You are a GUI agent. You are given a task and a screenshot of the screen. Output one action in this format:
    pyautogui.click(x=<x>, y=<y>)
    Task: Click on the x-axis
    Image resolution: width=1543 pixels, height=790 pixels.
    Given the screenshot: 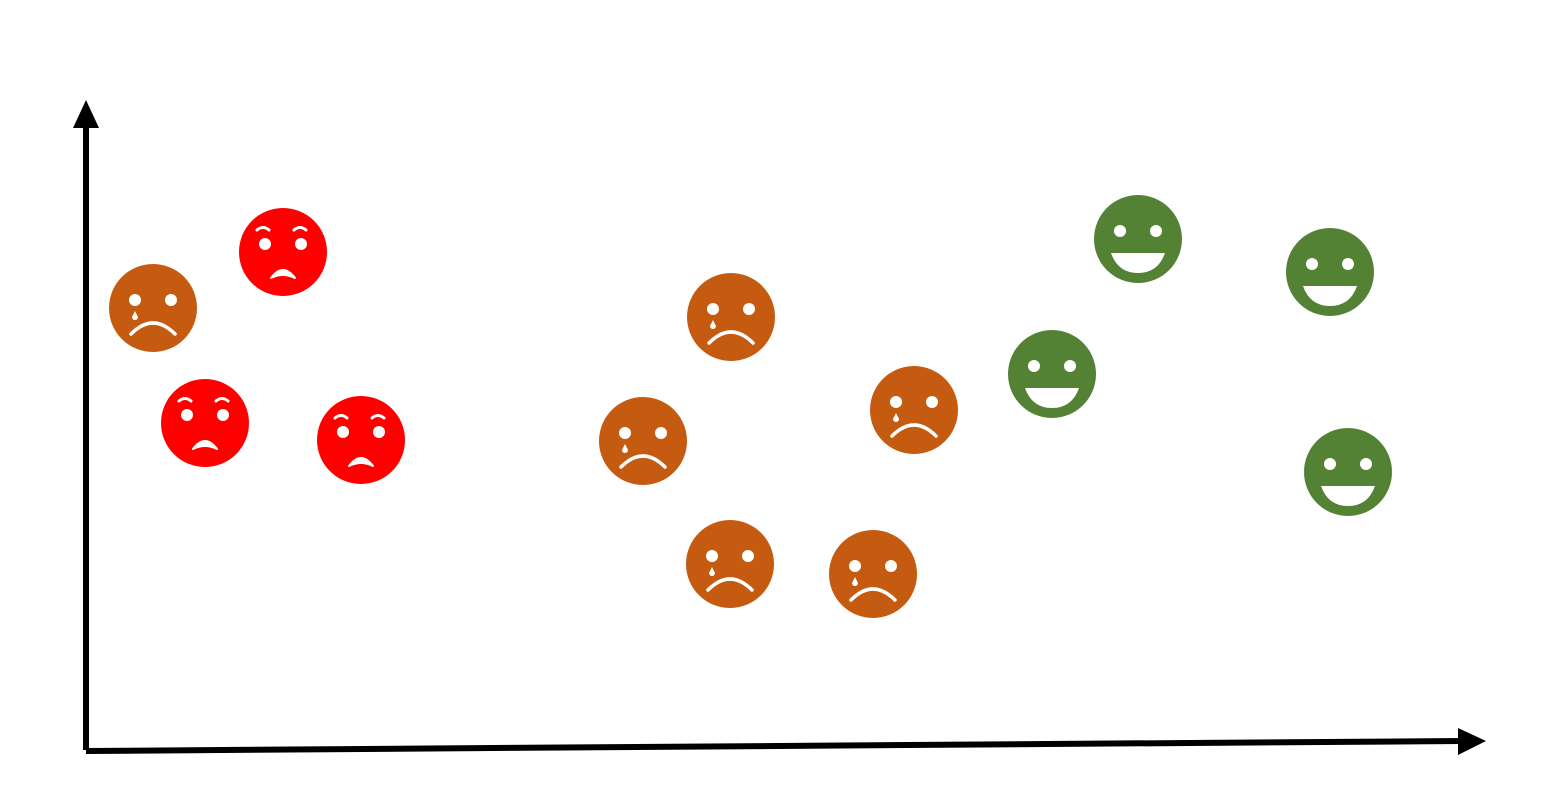 What is the action you would take?
    pyautogui.click(x=785, y=741)
    